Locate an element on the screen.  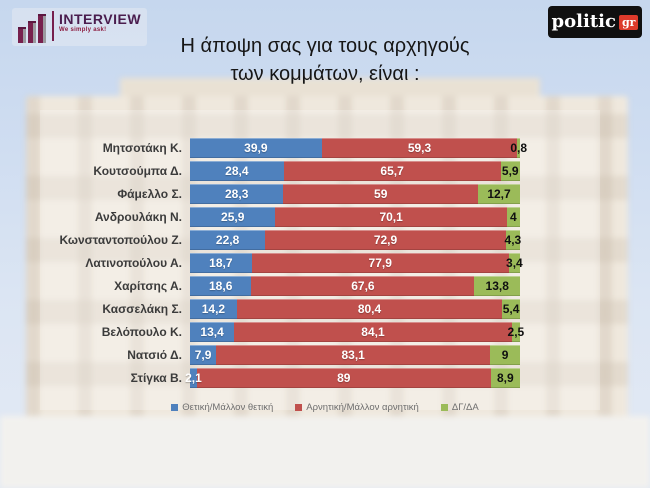
bar-segment: 77,9 is located at coordinates (380, 263).